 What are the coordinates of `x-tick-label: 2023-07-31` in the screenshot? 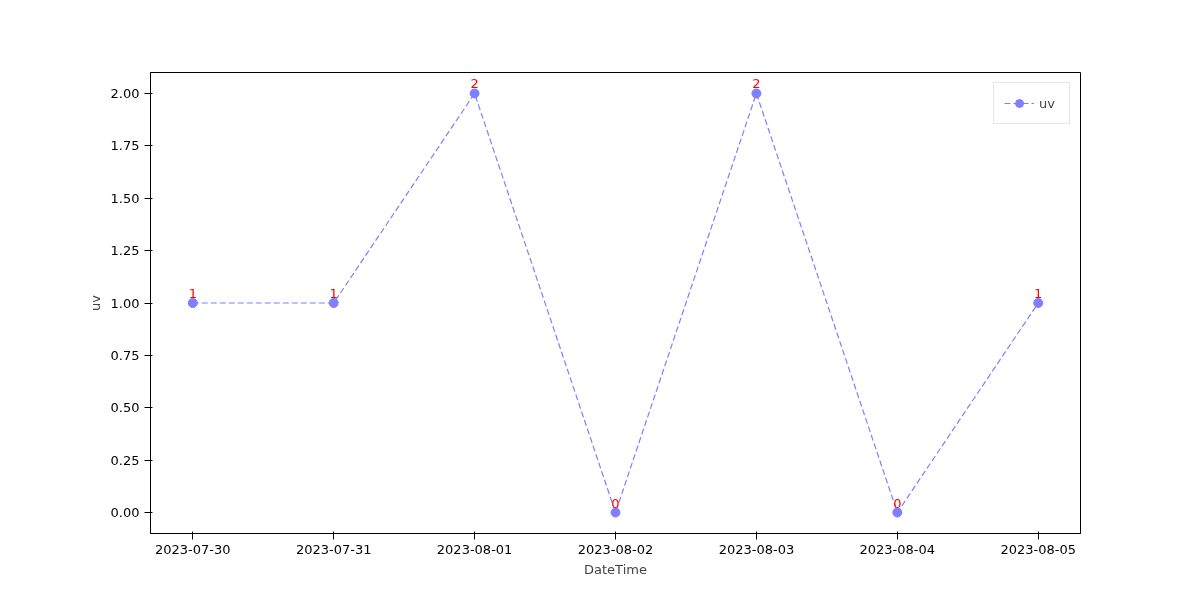 It's located at (333, 549).